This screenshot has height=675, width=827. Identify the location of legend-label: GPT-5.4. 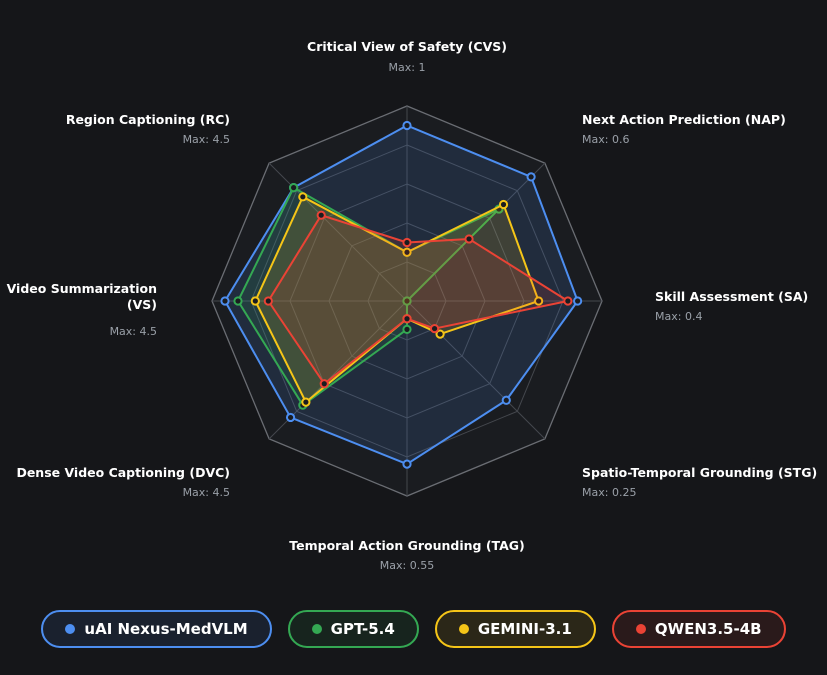
(362, 629).